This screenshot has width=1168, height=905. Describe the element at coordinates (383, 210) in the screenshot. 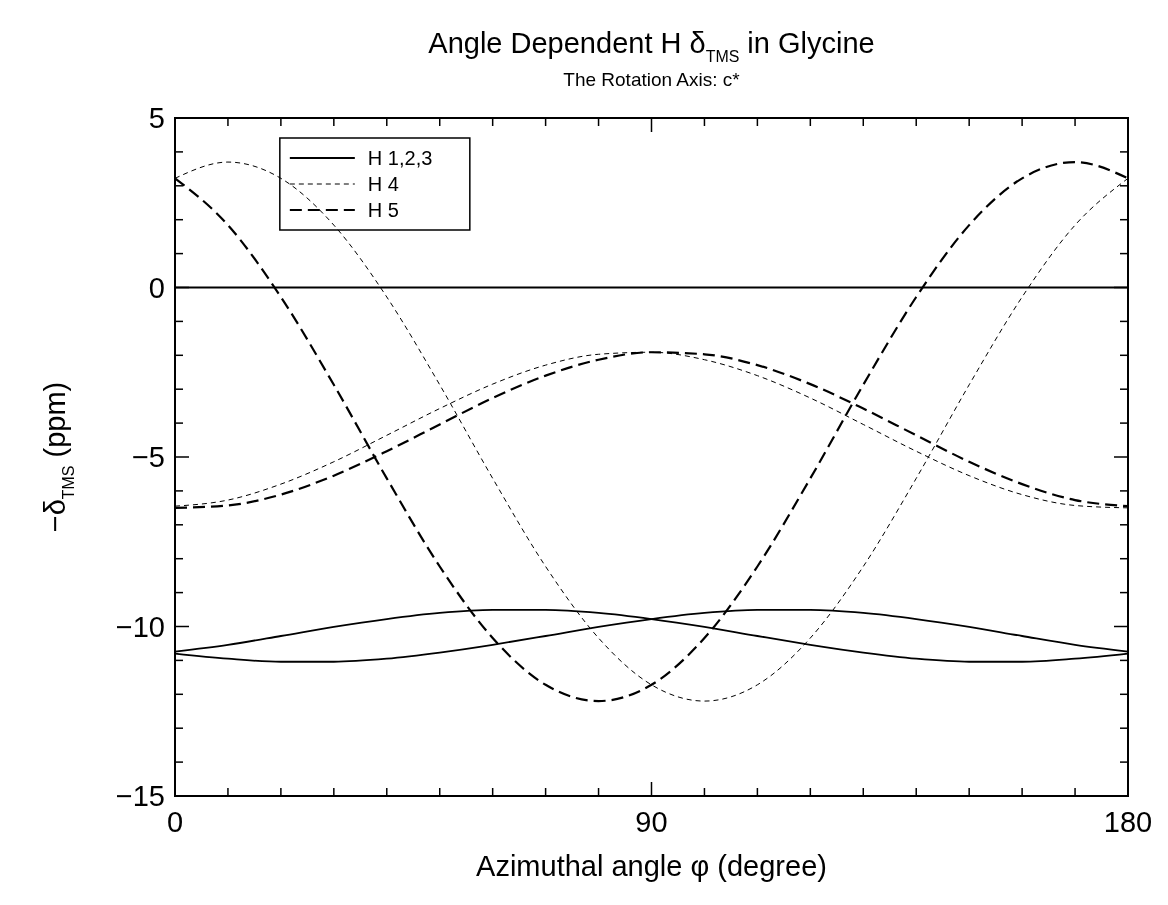

I see `legend-label: H 5` at that location.